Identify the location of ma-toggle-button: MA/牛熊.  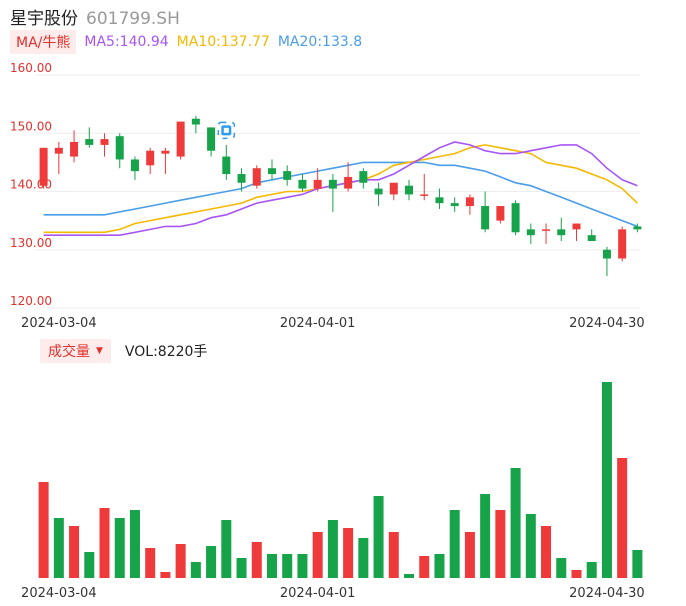
(43, 42).